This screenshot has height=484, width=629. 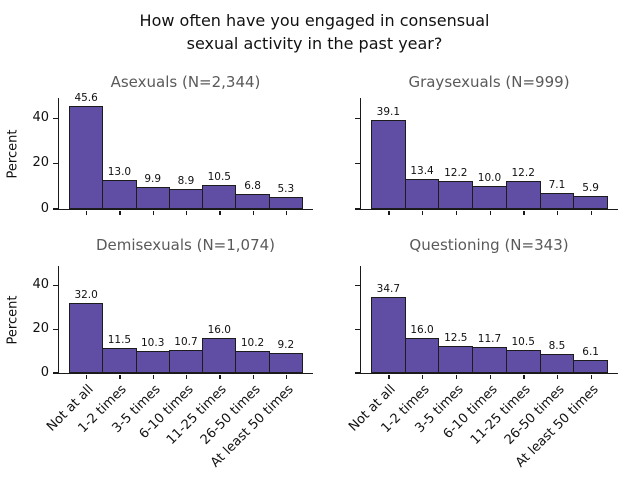 I want to click on bar-value-label: 45.6, so click(x=86, y=97).